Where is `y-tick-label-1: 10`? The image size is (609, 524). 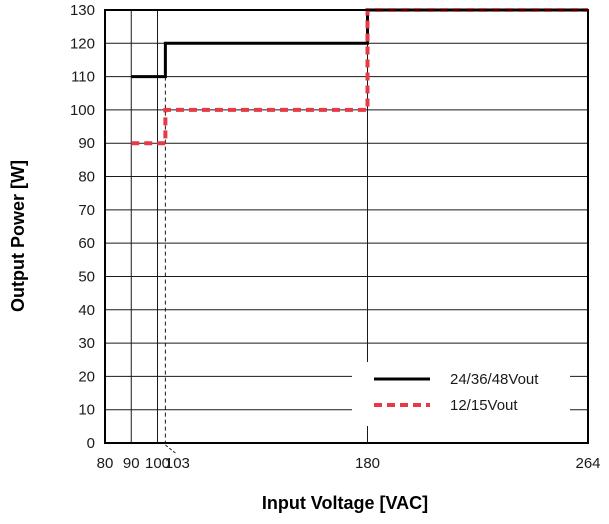 y-tick-label-1: 10 is located at coordinates (86, 410).